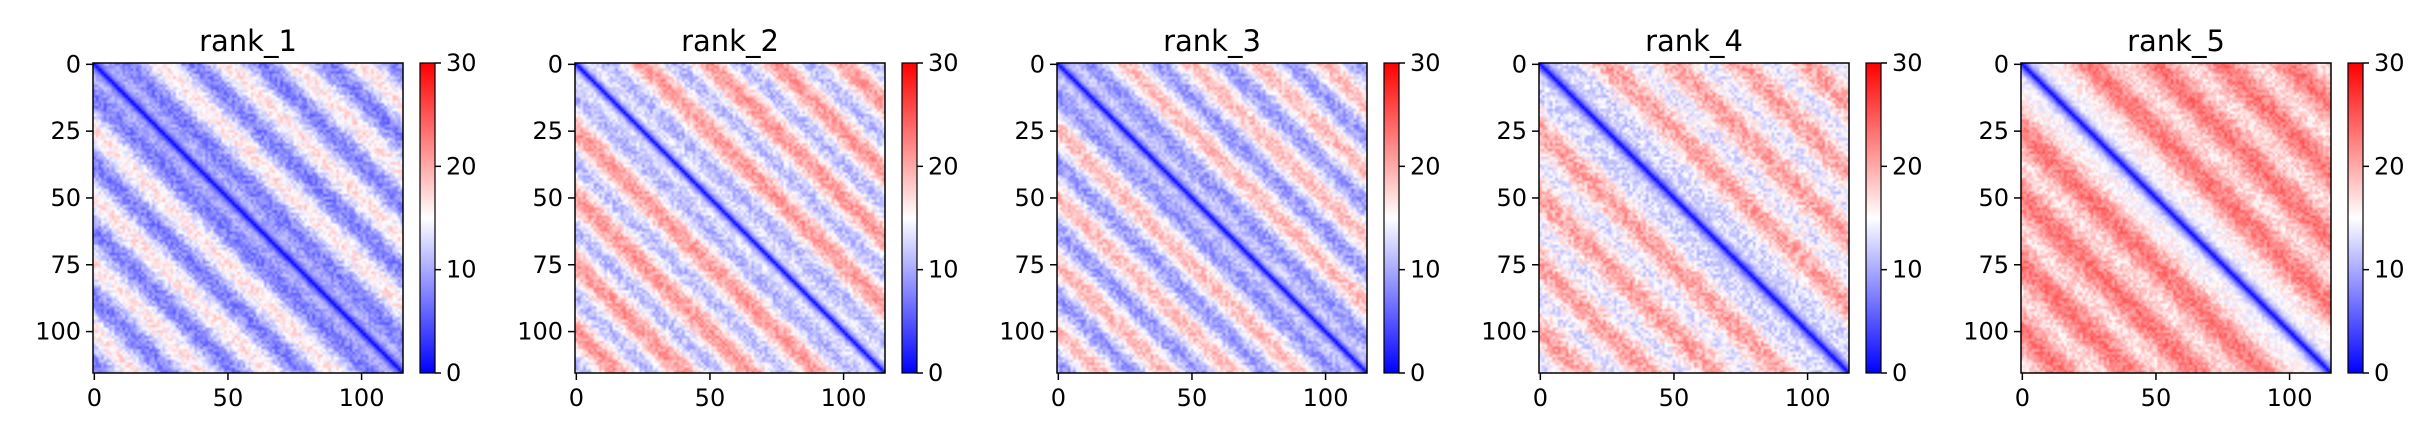 Image resolution: width=2435 pixels, height=438 pixels. Describe the element at coordinates (1212, 41) in the screenshot. I see `panel-title: rank_3` at that location.